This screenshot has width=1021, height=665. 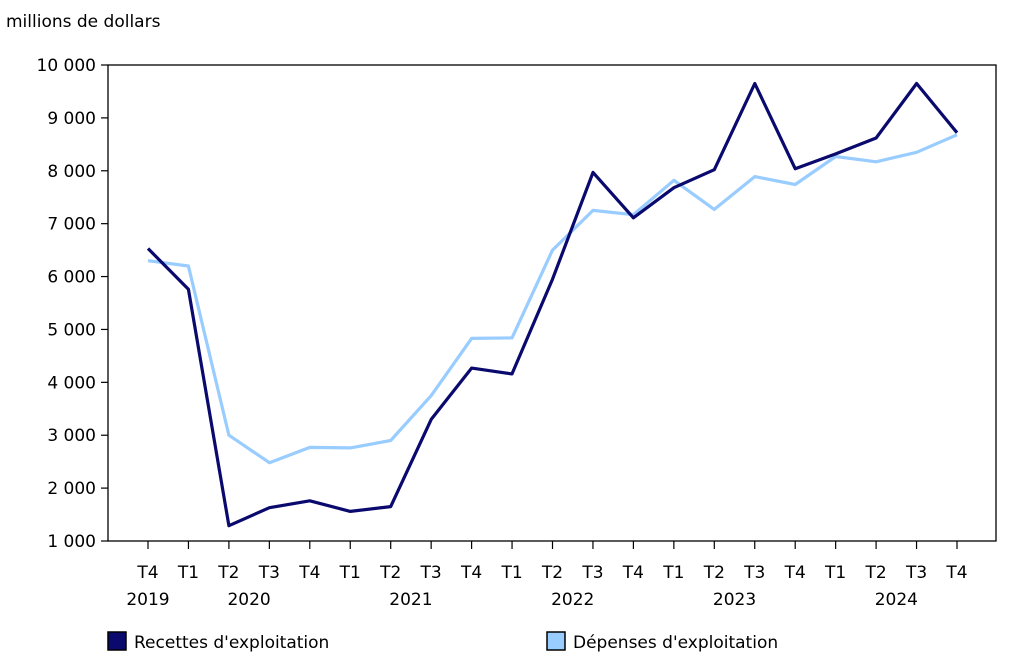 I want to click on y-tick-label: 1 000, so click(x=71, y=542).